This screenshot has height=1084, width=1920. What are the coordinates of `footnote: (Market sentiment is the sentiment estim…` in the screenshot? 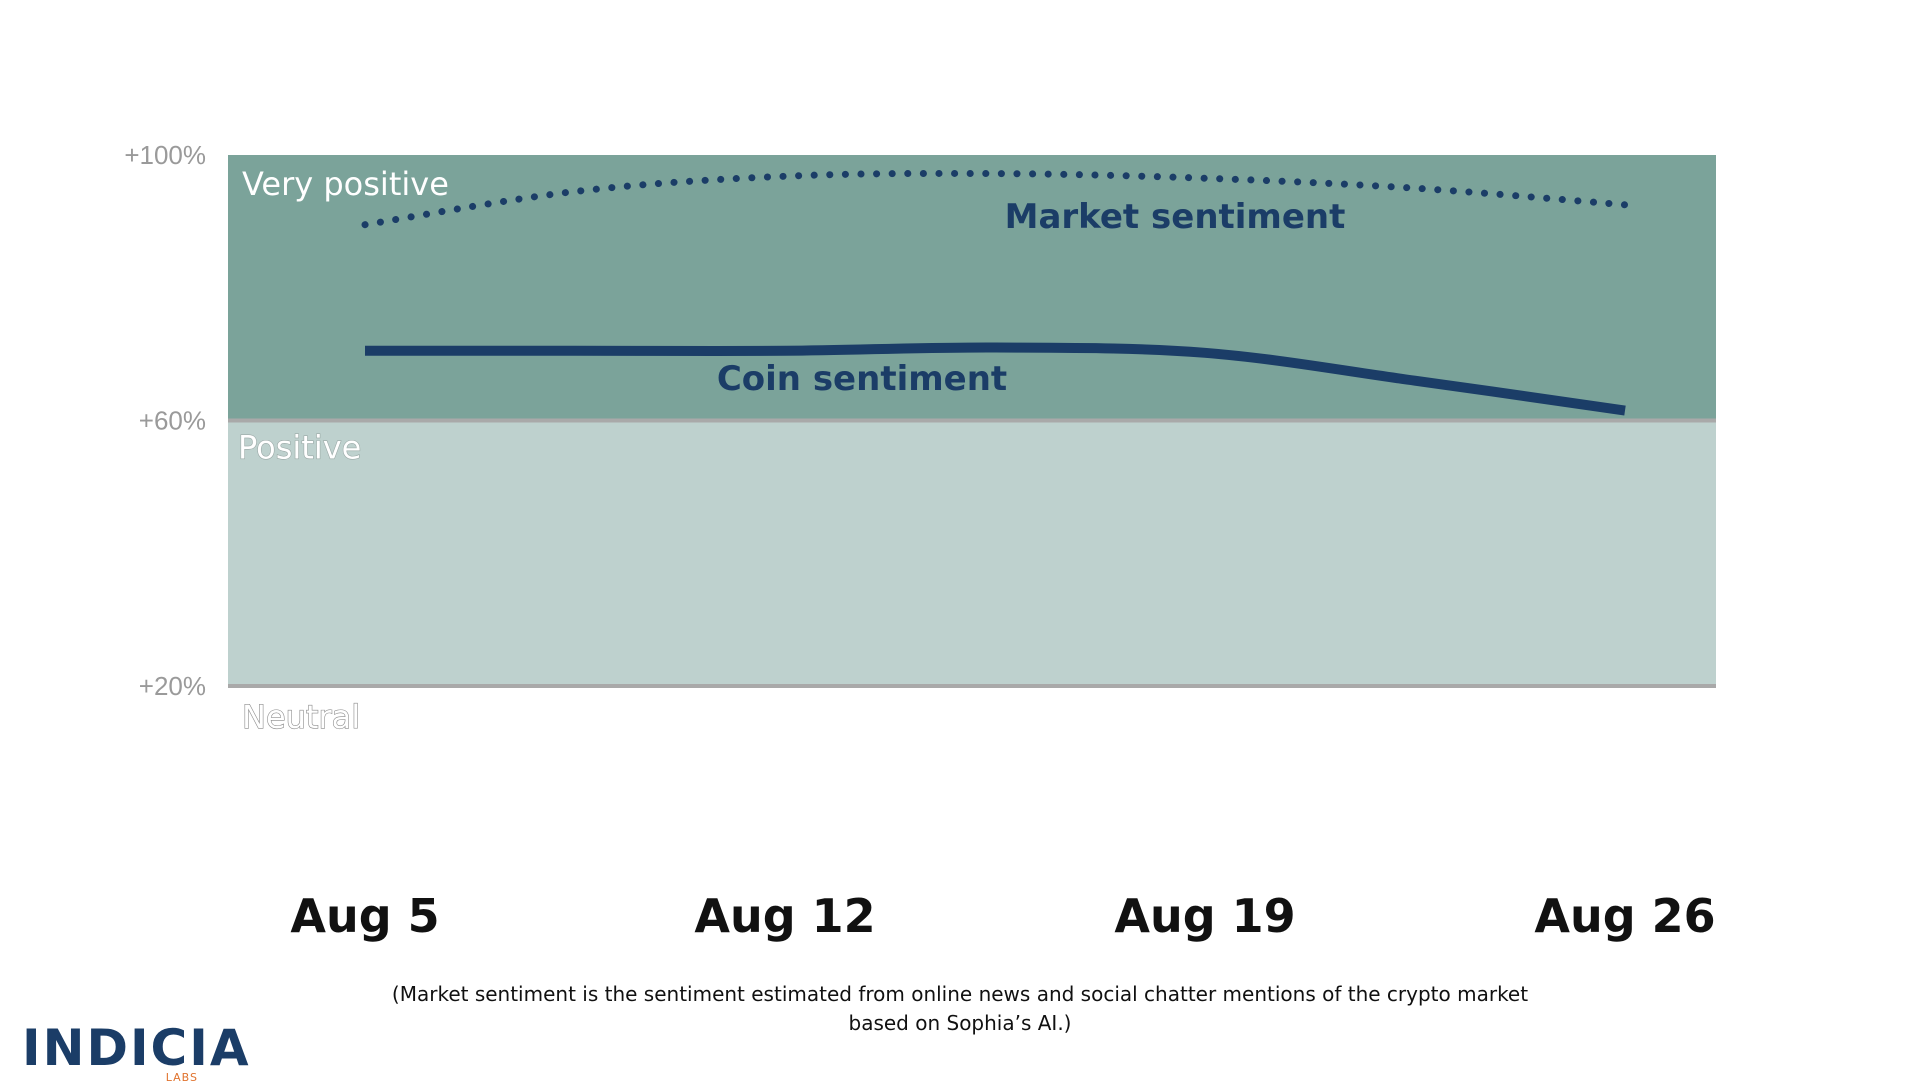 It's located at (960, 1009).